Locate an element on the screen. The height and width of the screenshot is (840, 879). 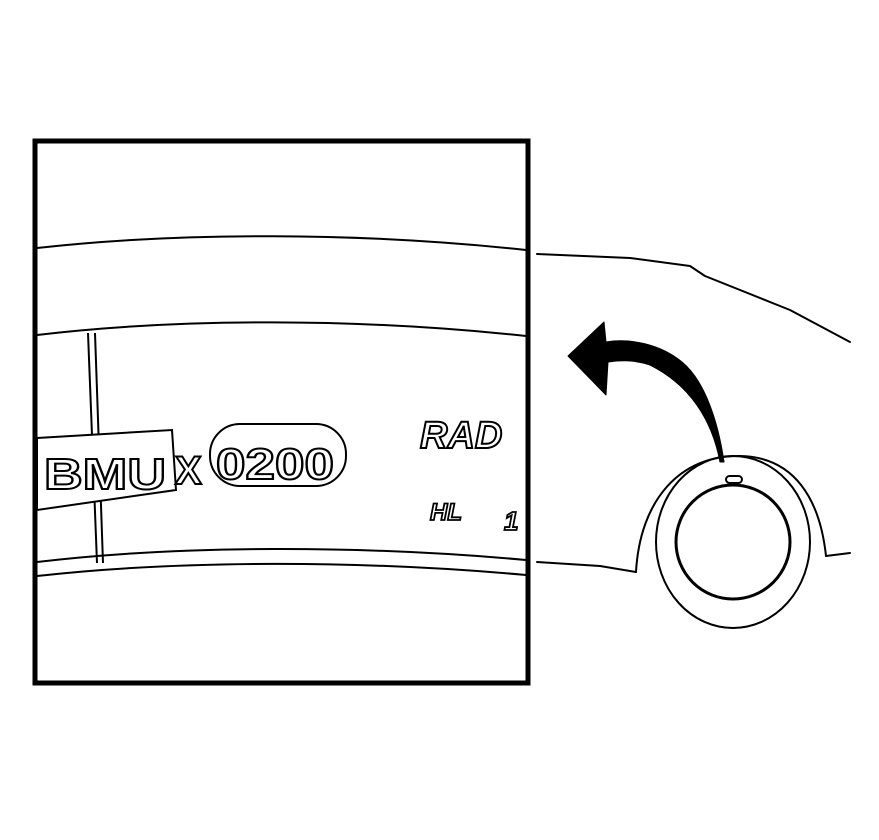
vehicle-lower-line-rear is located at coordinates (838, 554).